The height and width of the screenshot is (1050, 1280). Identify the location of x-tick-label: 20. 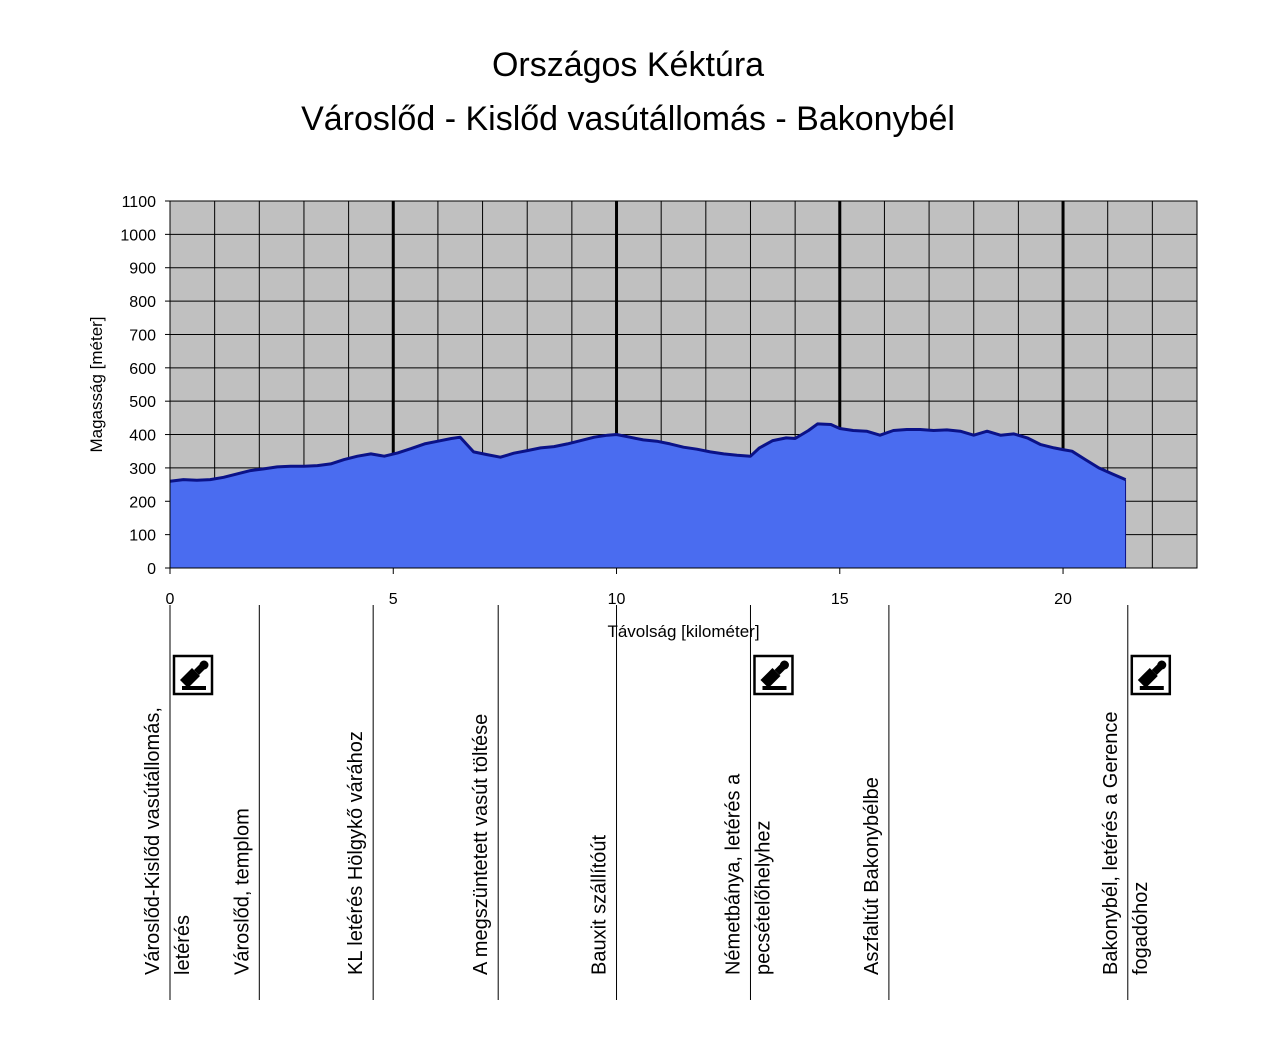
(1063, 599).